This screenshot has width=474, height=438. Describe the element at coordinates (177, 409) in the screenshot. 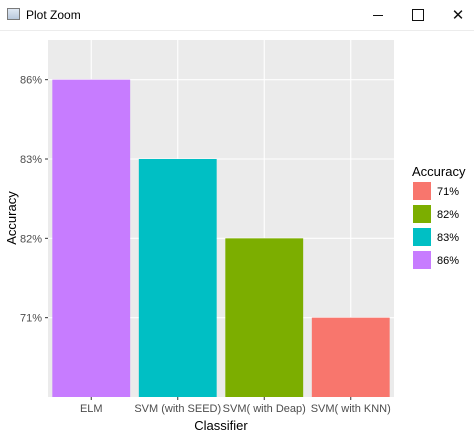

I see `x-tick-label: SVM (with SEED)` at that location.